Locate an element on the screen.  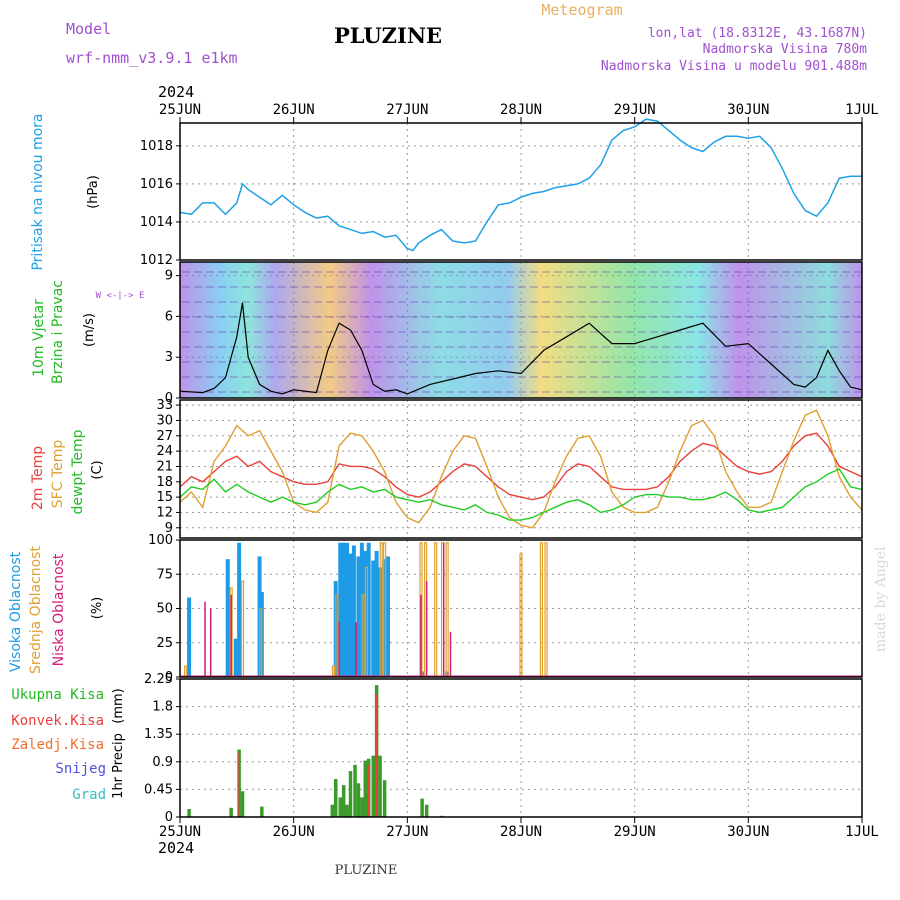
time-label-top: 28JUN is located at coordinates (521, 110).